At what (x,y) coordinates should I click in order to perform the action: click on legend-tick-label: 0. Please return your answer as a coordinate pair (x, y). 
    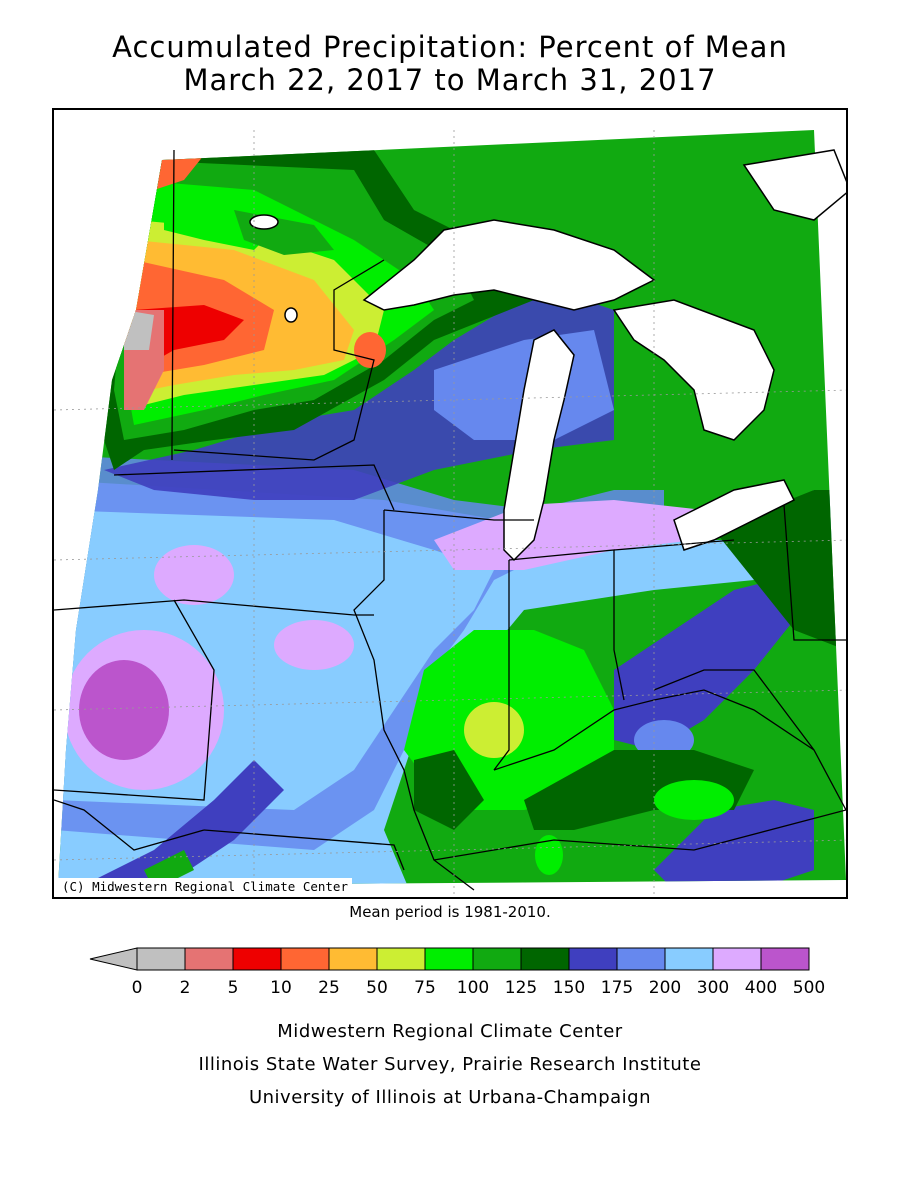
    Looking at the image, I should click on (137, 988).